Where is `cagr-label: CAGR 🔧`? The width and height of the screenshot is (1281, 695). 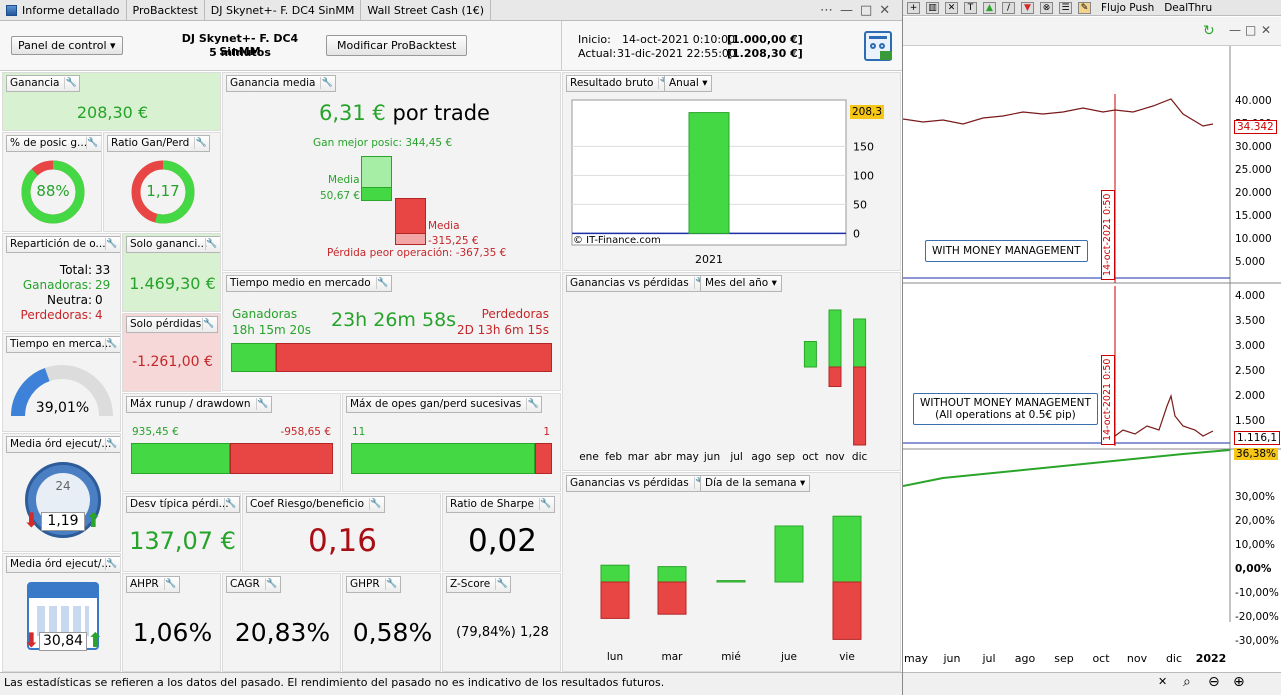
cagr-label: CAGR 🔧 is located at coordinates (253, 584).